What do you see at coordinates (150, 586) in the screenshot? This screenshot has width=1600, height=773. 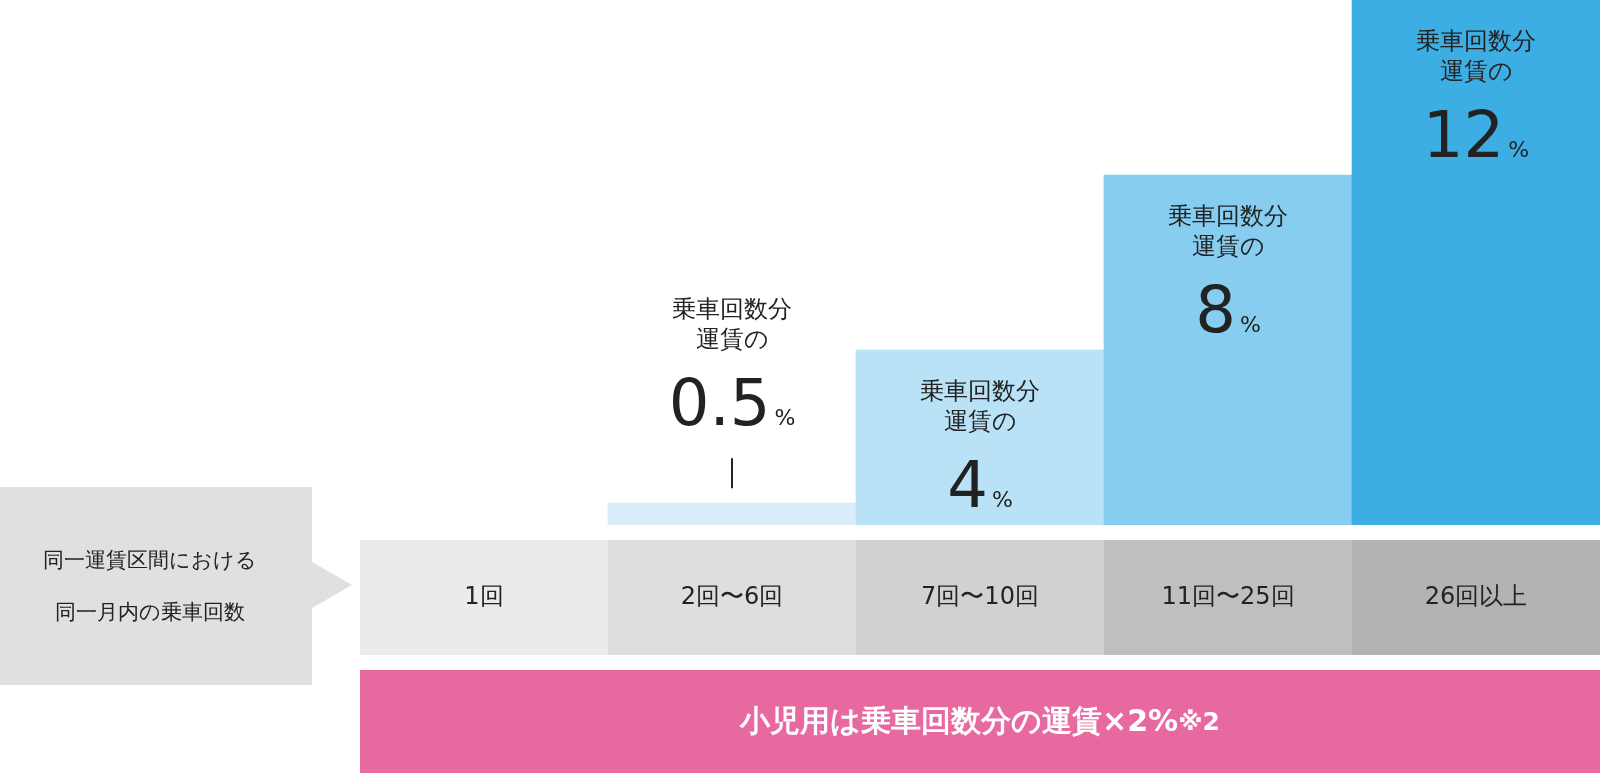 I see `text: 同一運賃区間における同一月内の乗車回数` at bounding box center [150, 586].